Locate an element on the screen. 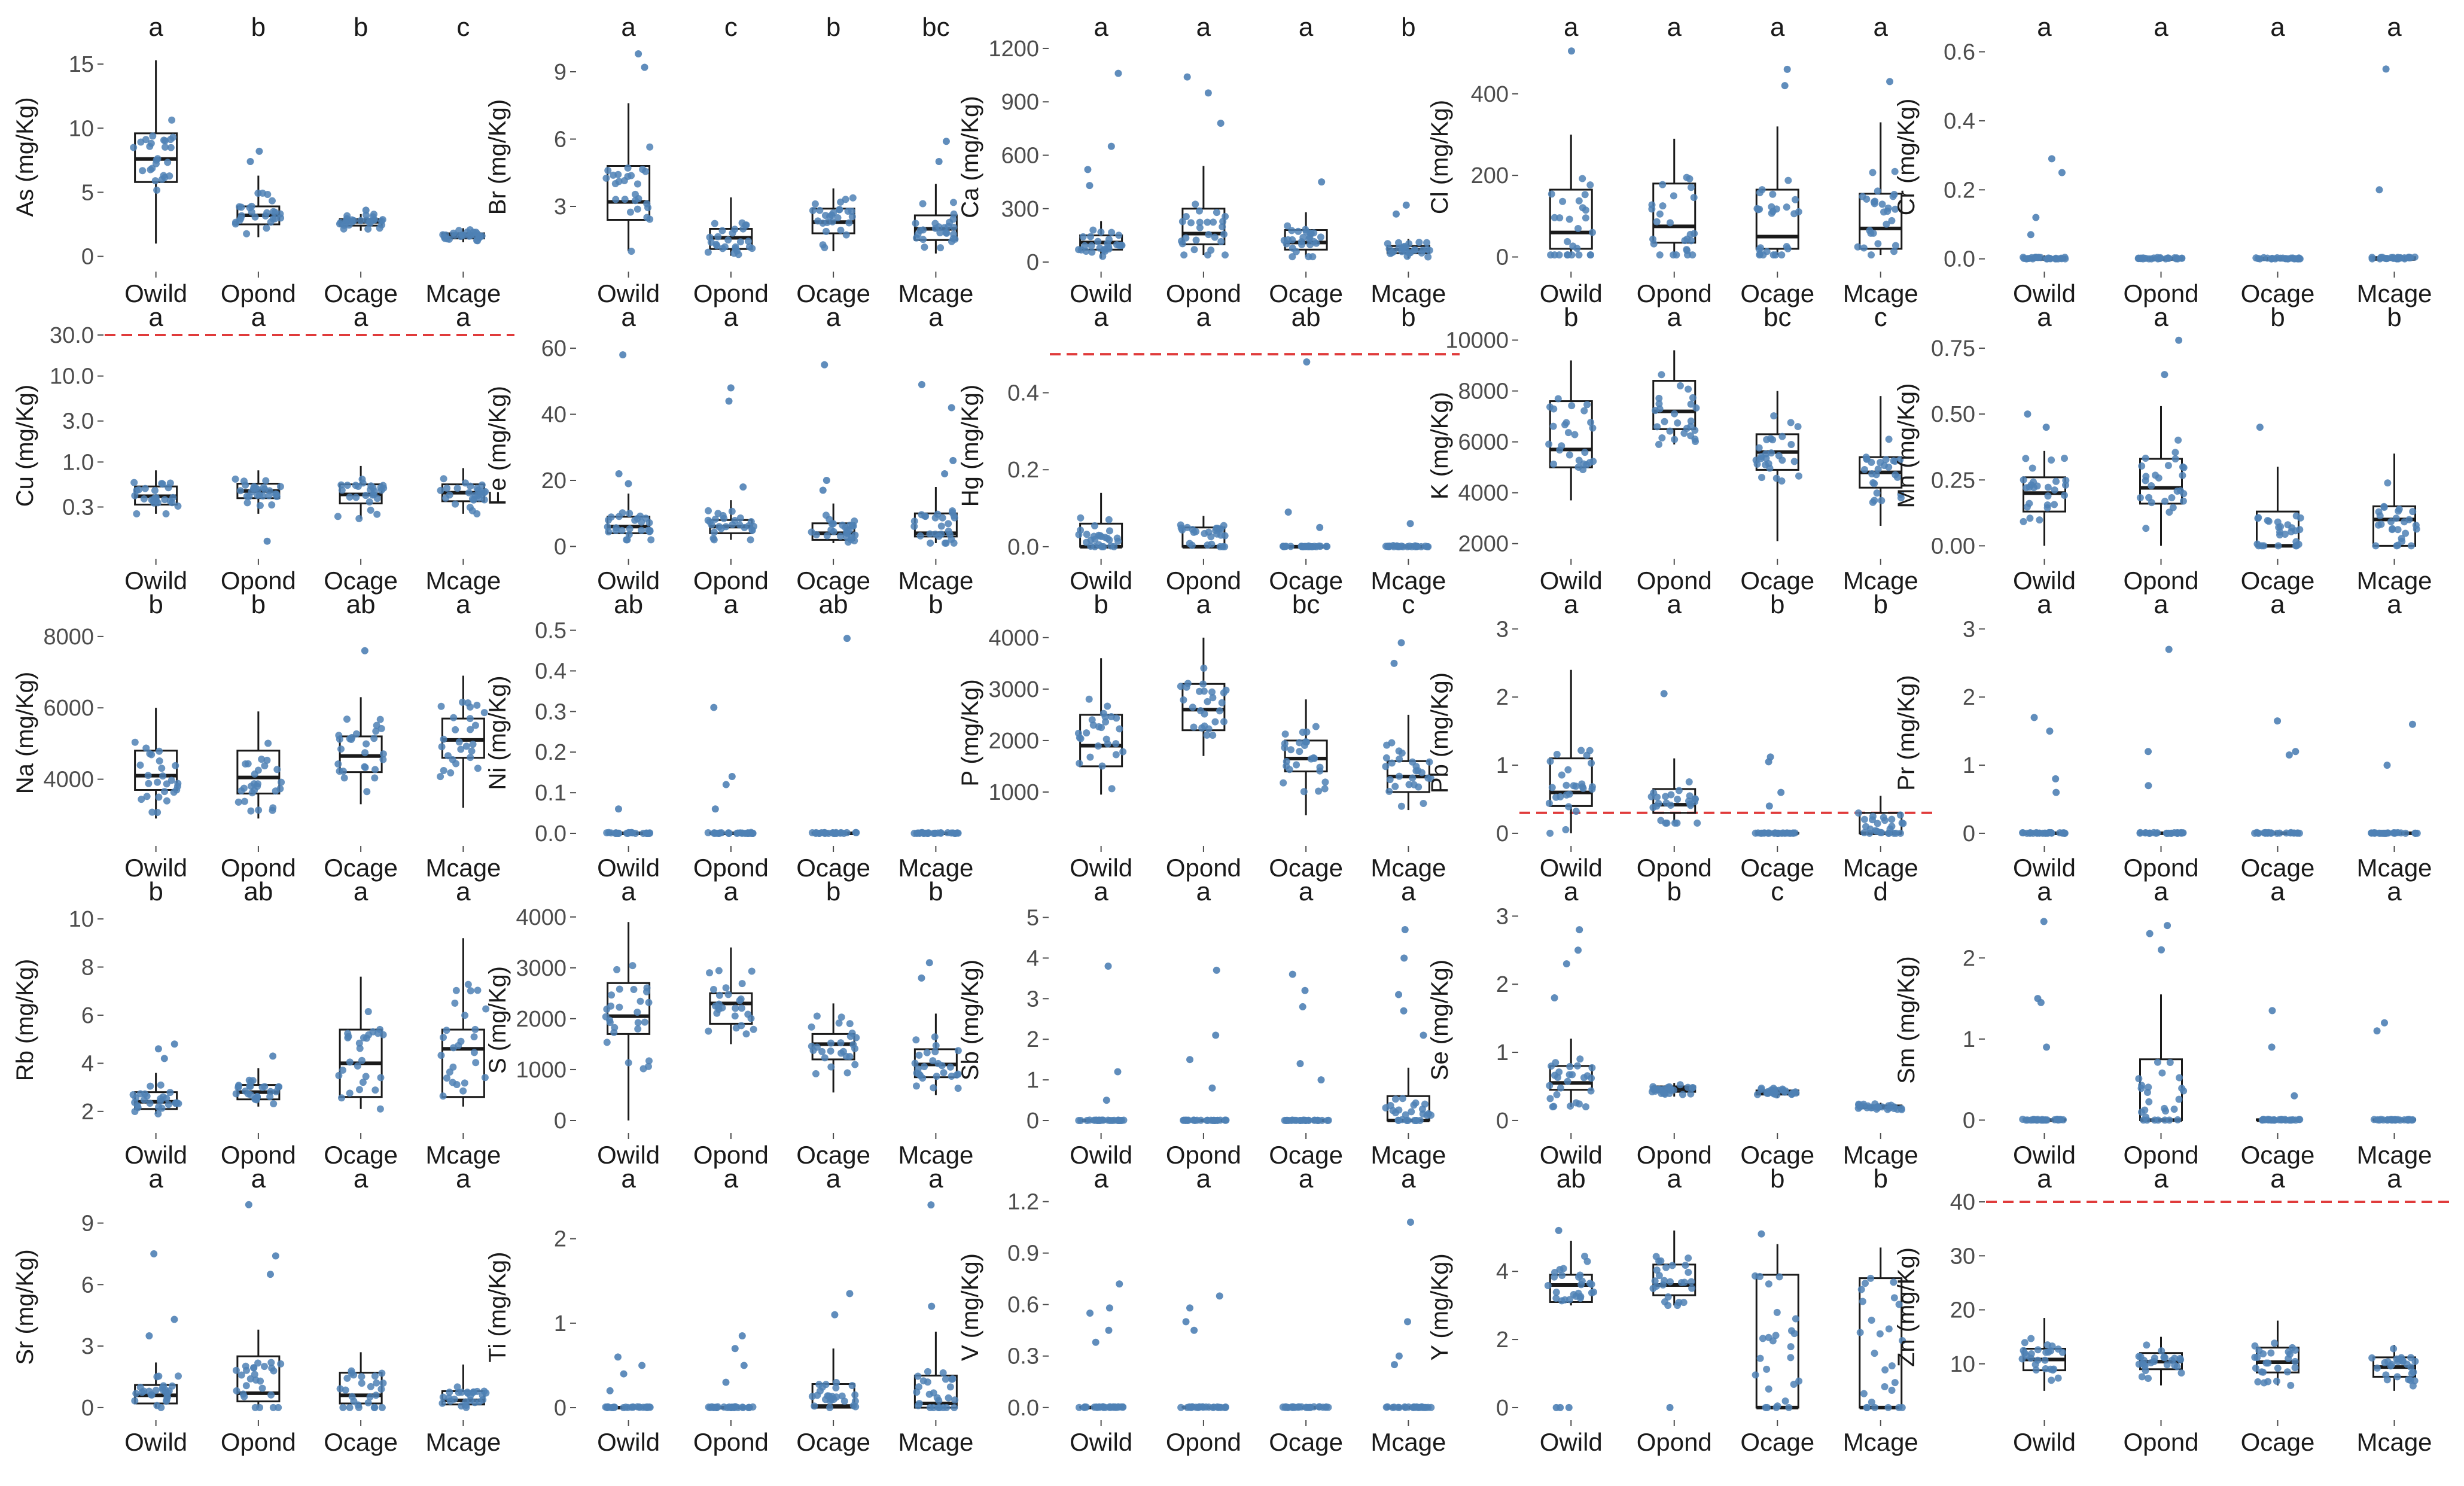 This screenshot has height=1486, width=2464. significance-letter: bc is located at coordinates (1306, 604).